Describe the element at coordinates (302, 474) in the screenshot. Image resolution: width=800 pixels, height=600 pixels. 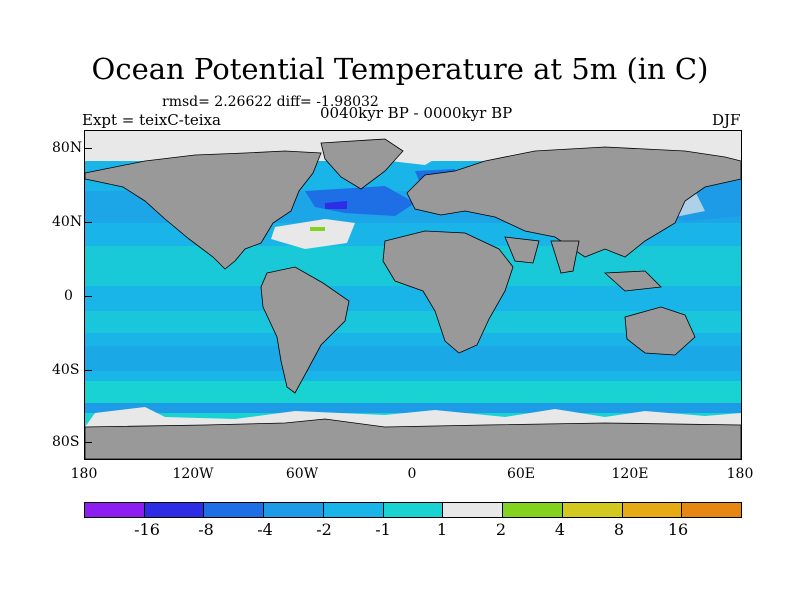
I see `x-label-60W: 60W` at that location.